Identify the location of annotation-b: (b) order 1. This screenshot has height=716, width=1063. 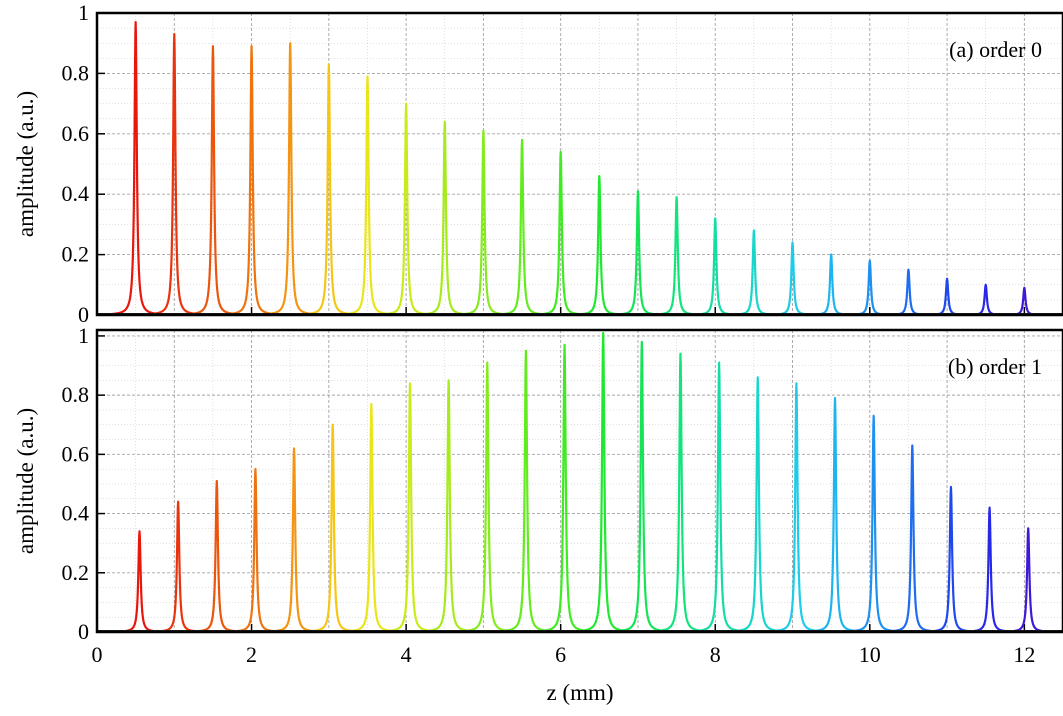
(995, 366).